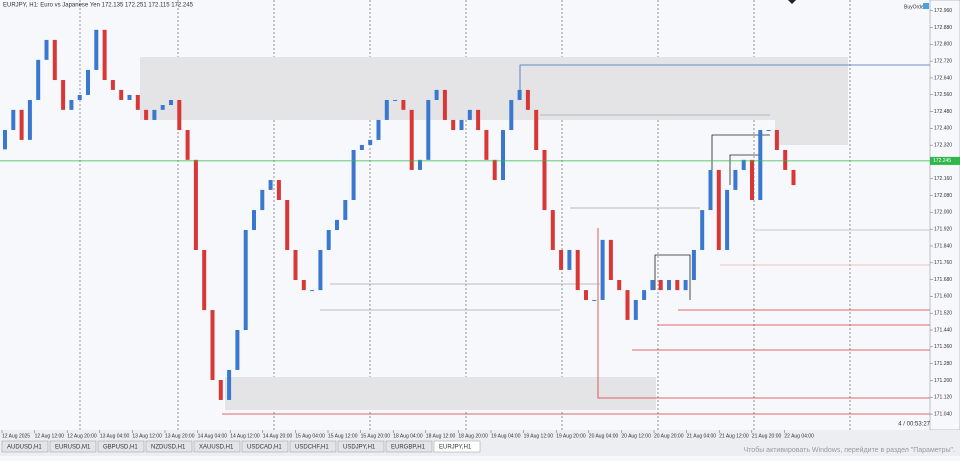 The image size is (960, 461). Describe the element at coordinates (792, 2) in the screenshot. I see `shift-marker` at that location.